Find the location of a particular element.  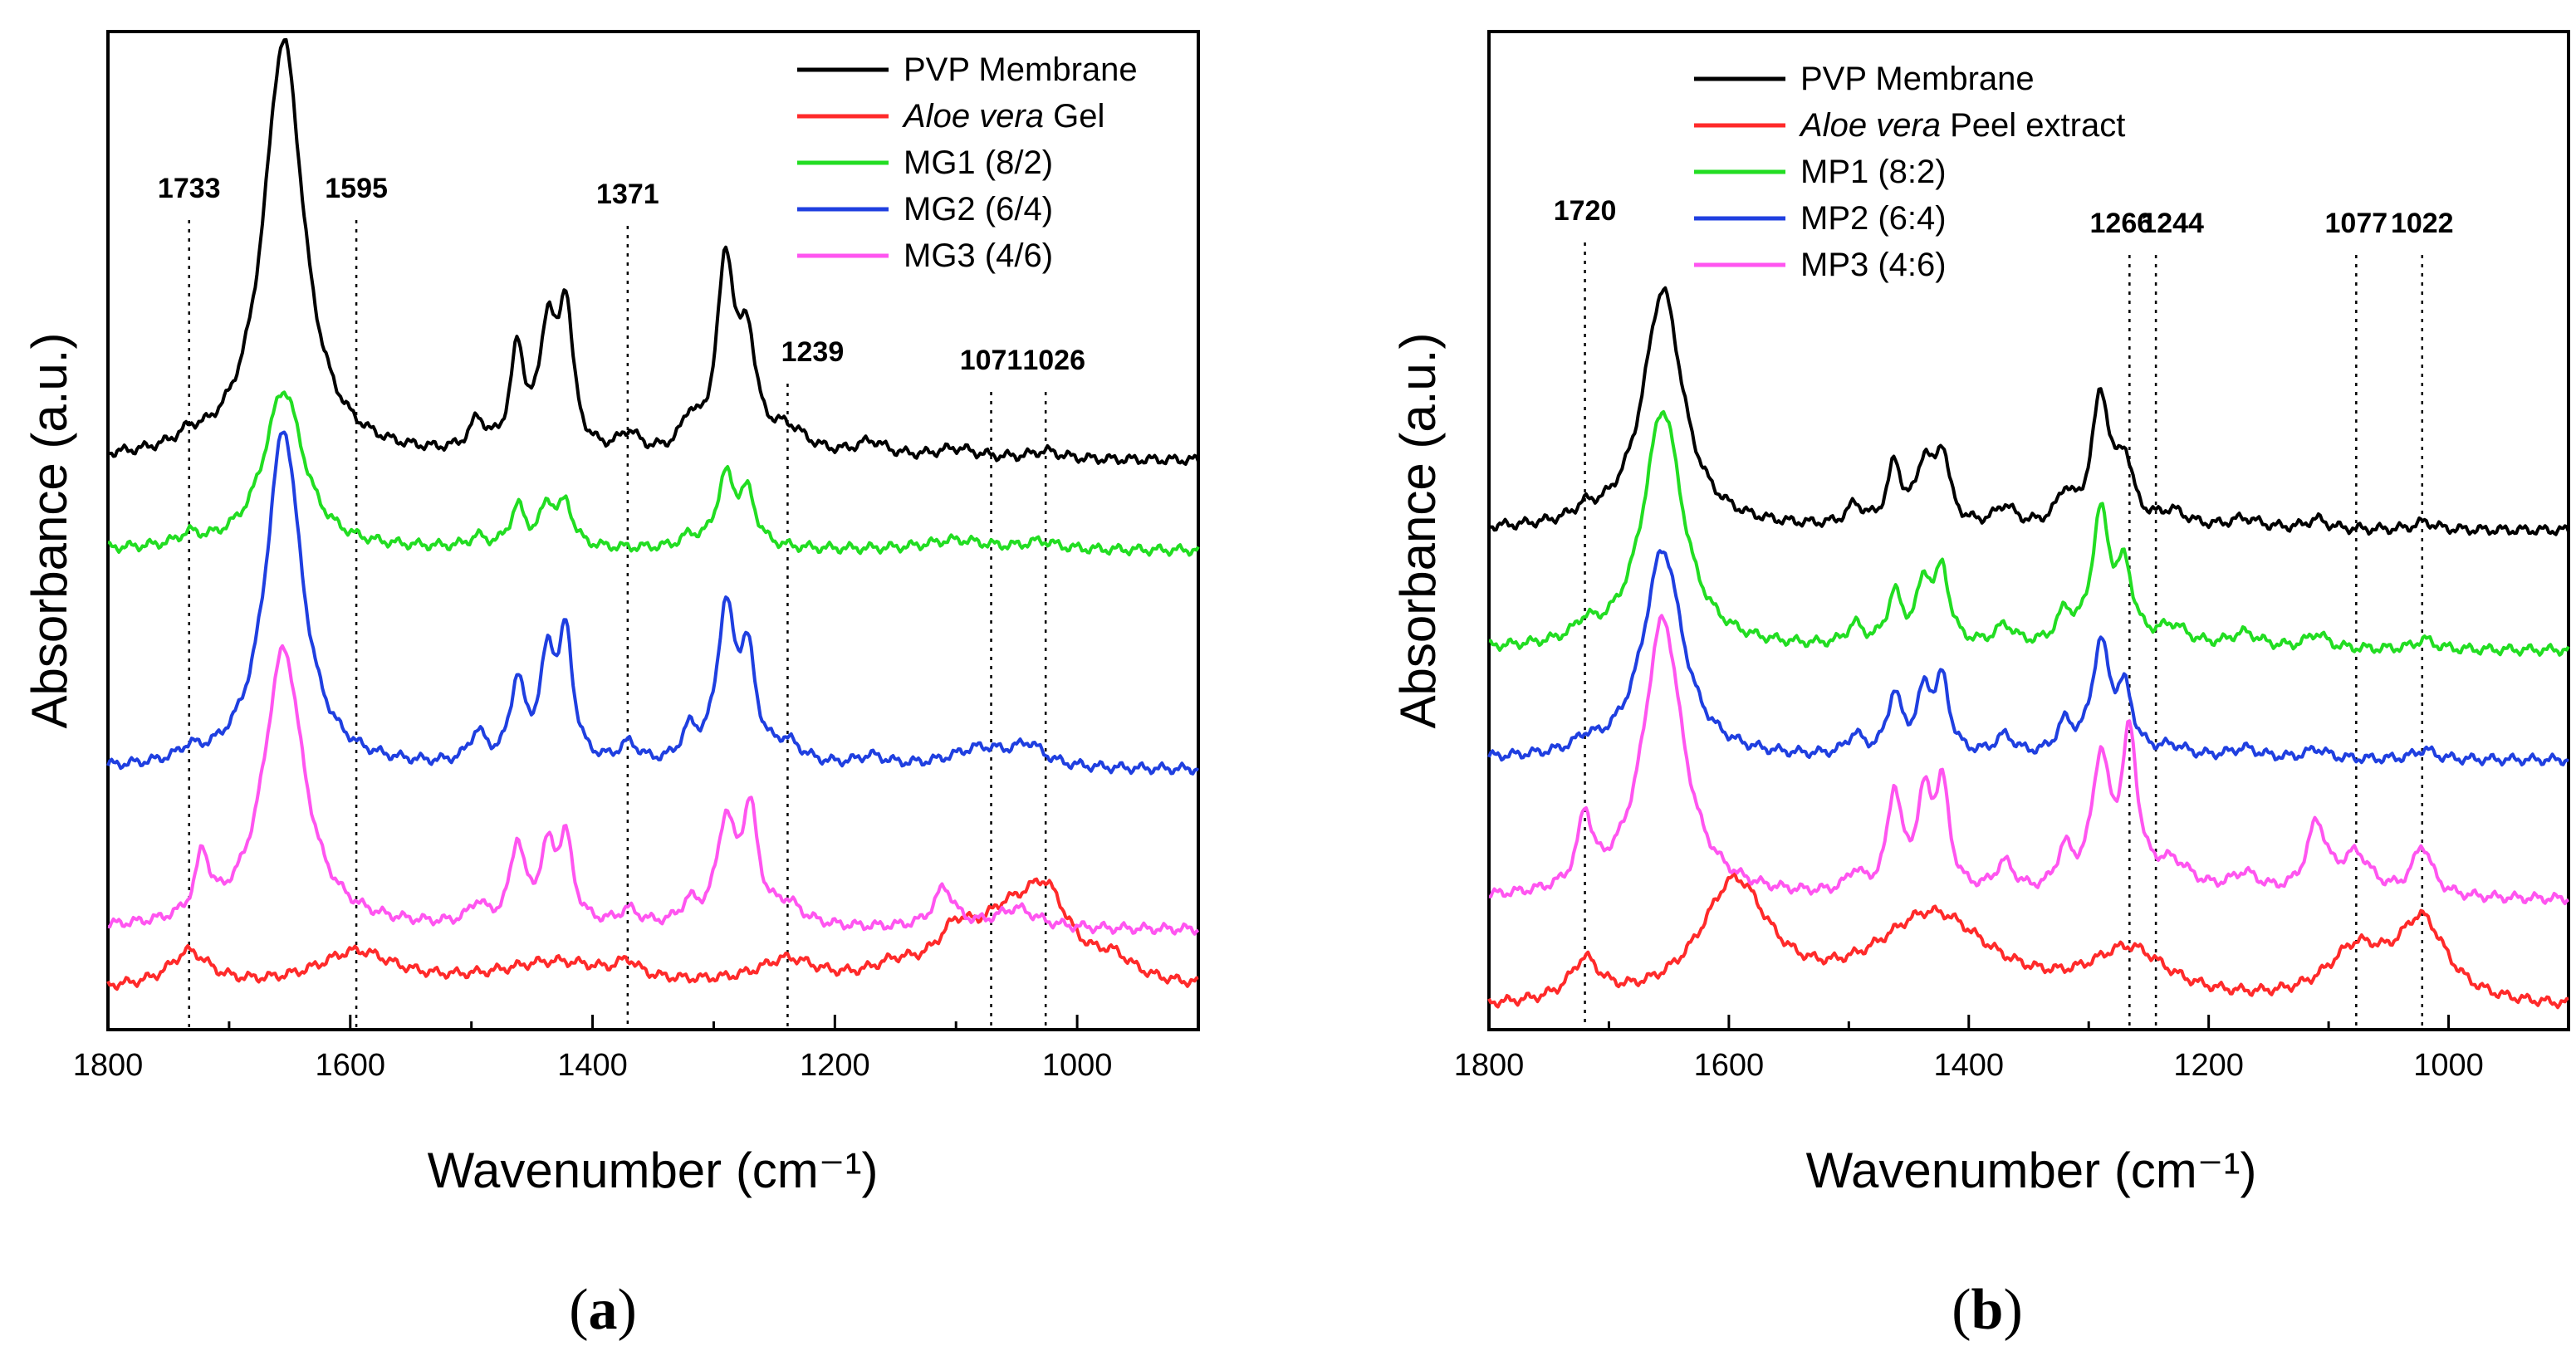

peak-label: 1266 is located at coordinates (2121, 223).